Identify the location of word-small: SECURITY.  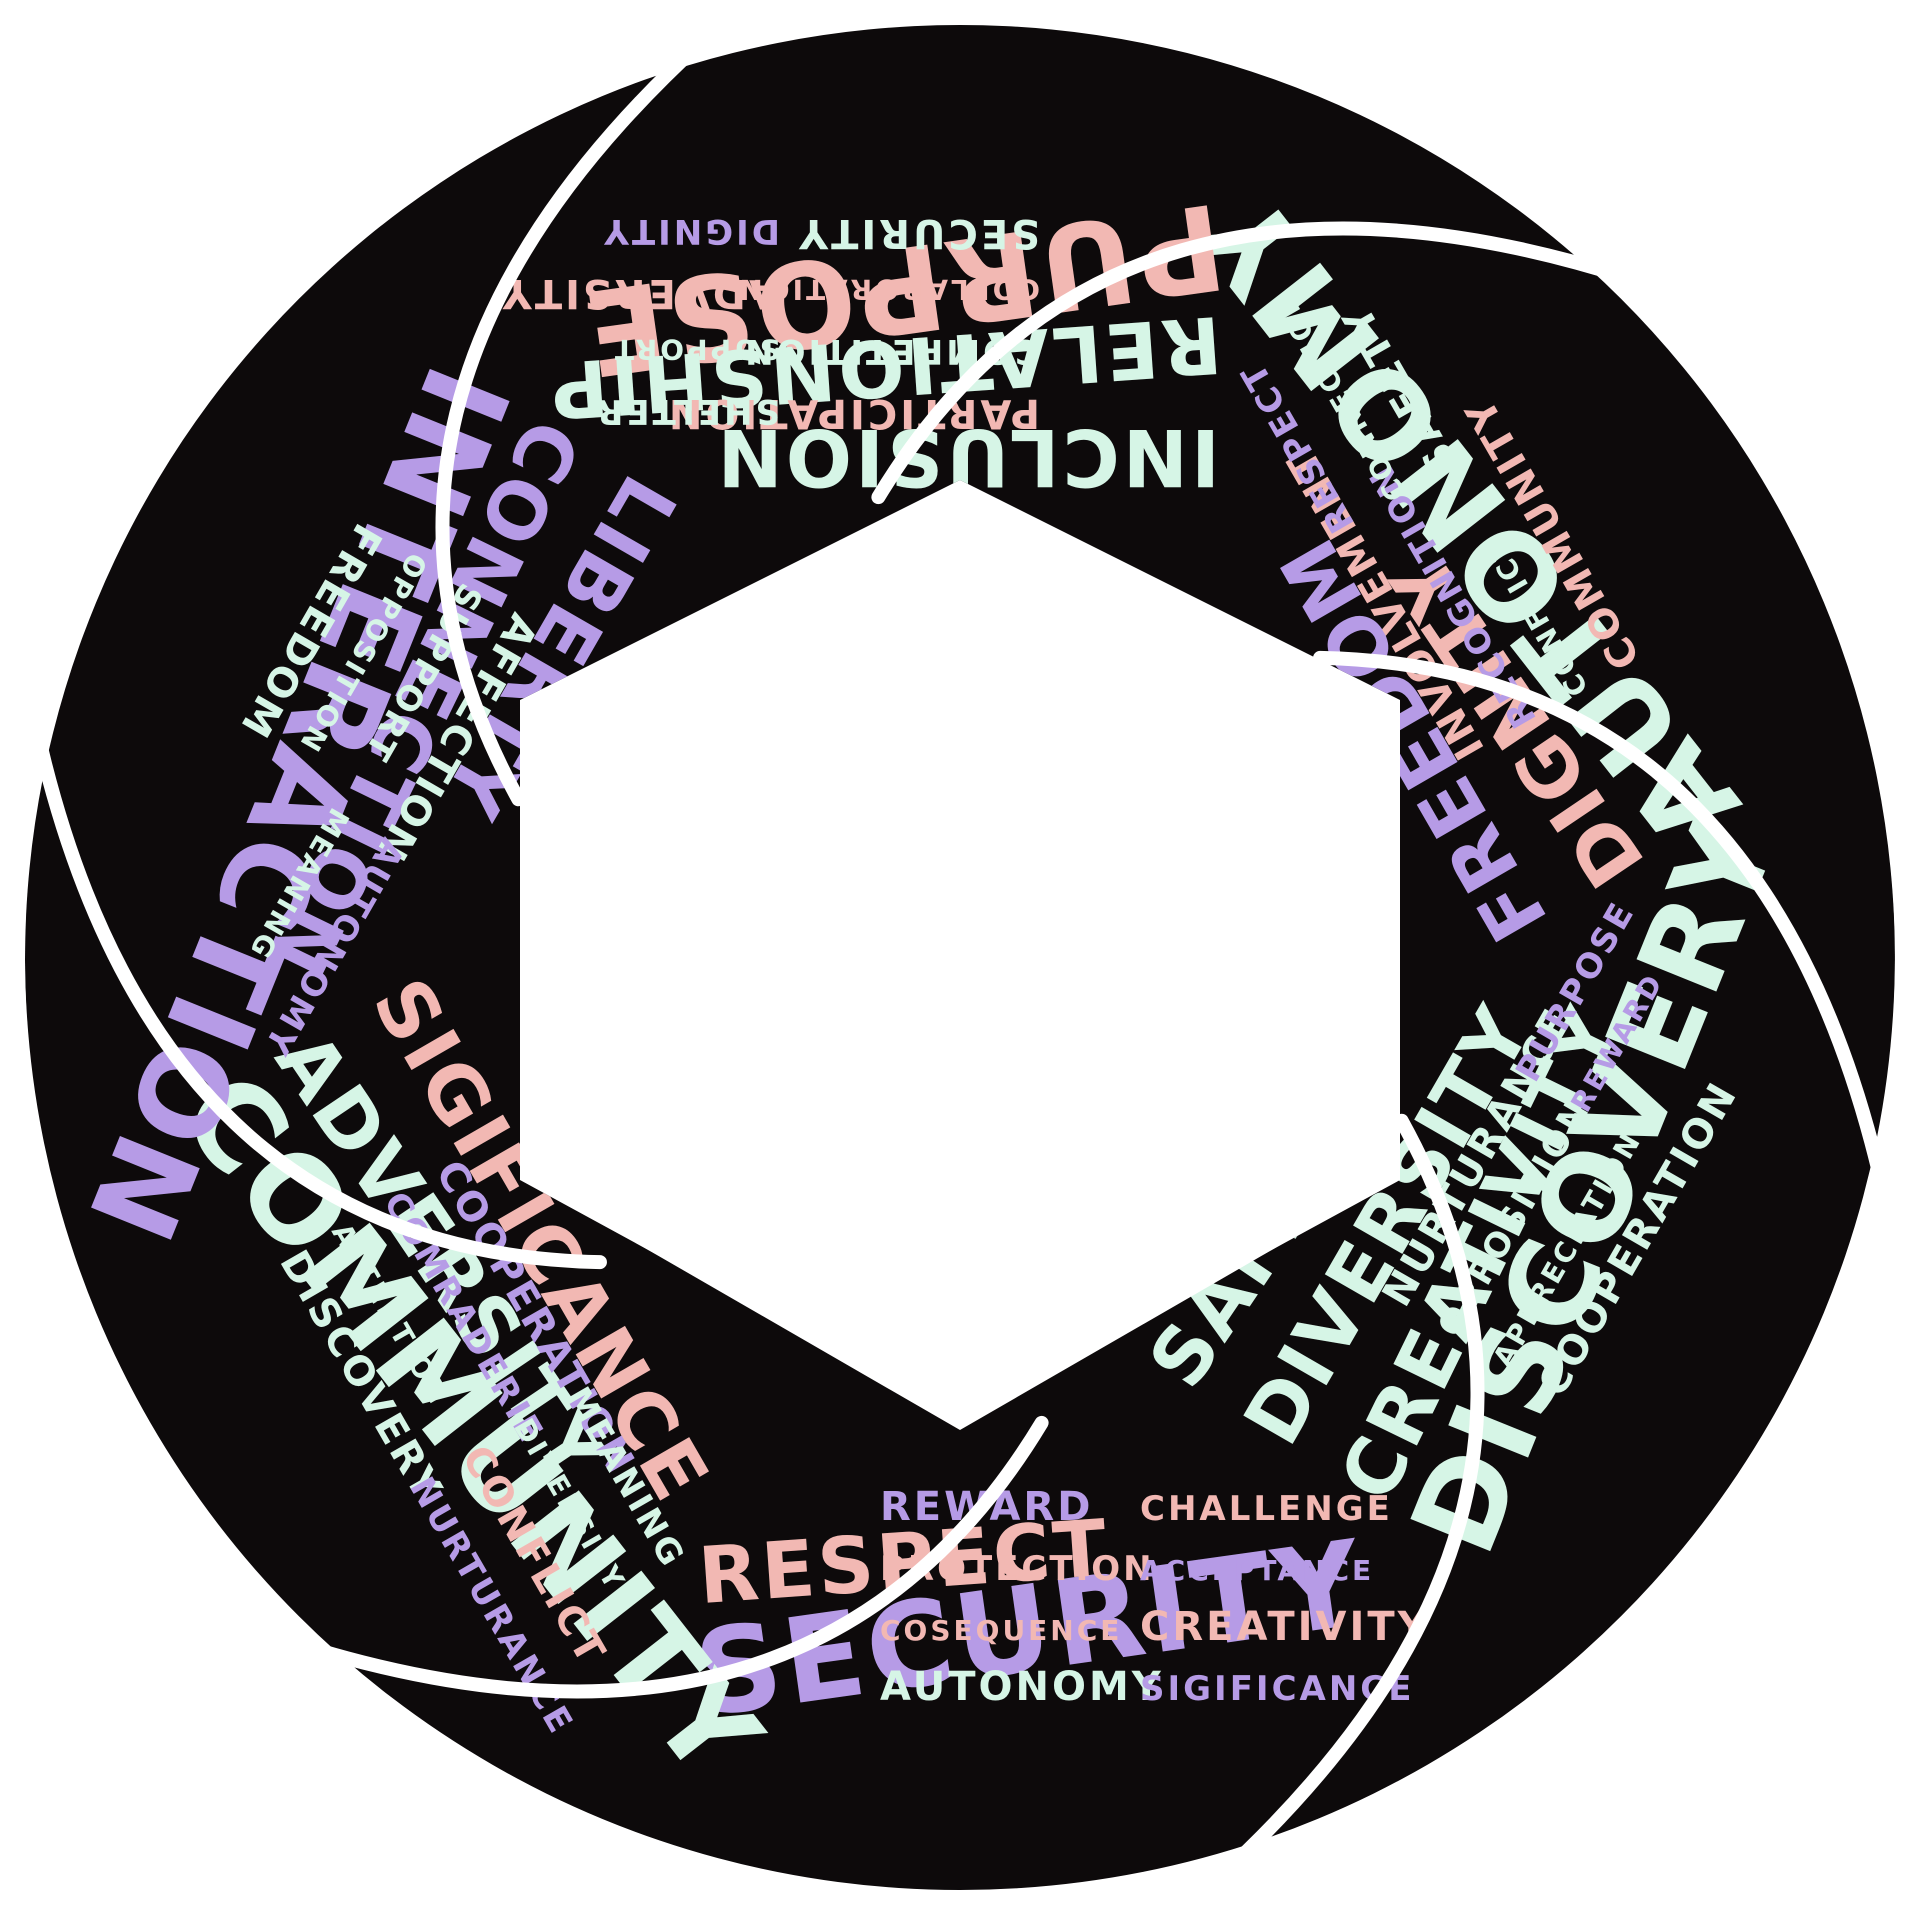
(918, 233).